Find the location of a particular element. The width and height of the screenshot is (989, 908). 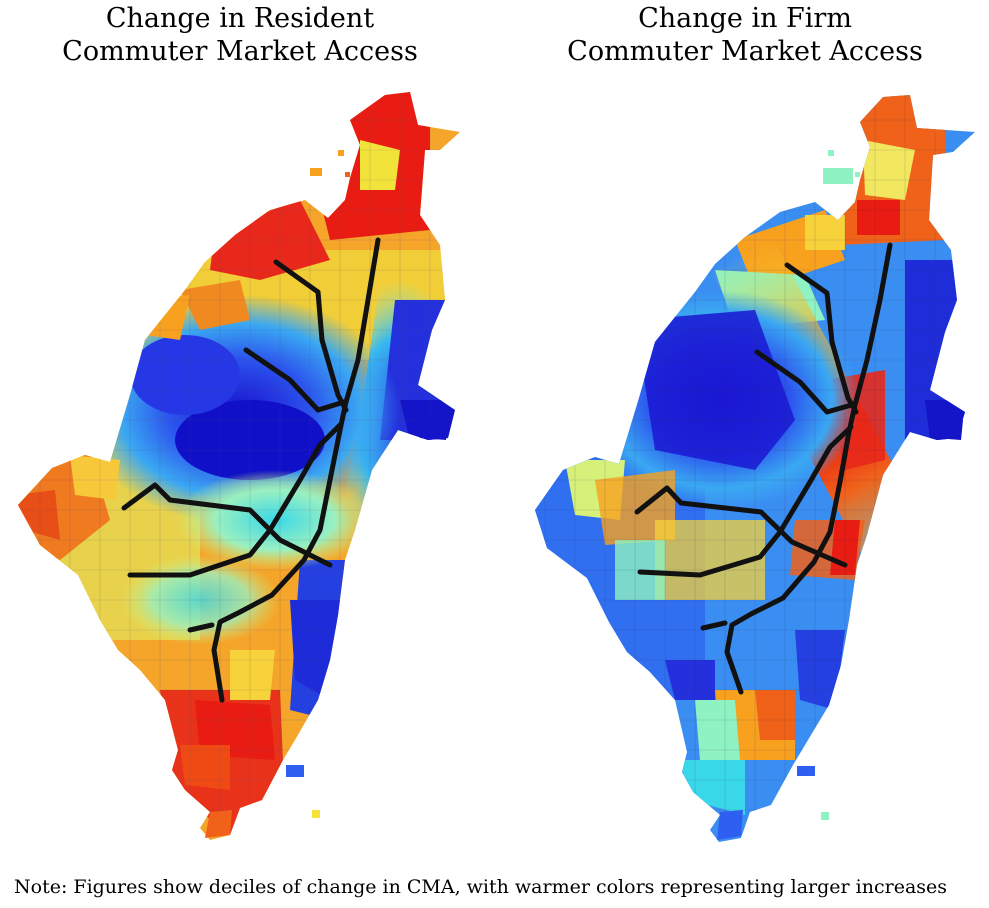

resident-transit-lines is located at coordinates (251, 470).